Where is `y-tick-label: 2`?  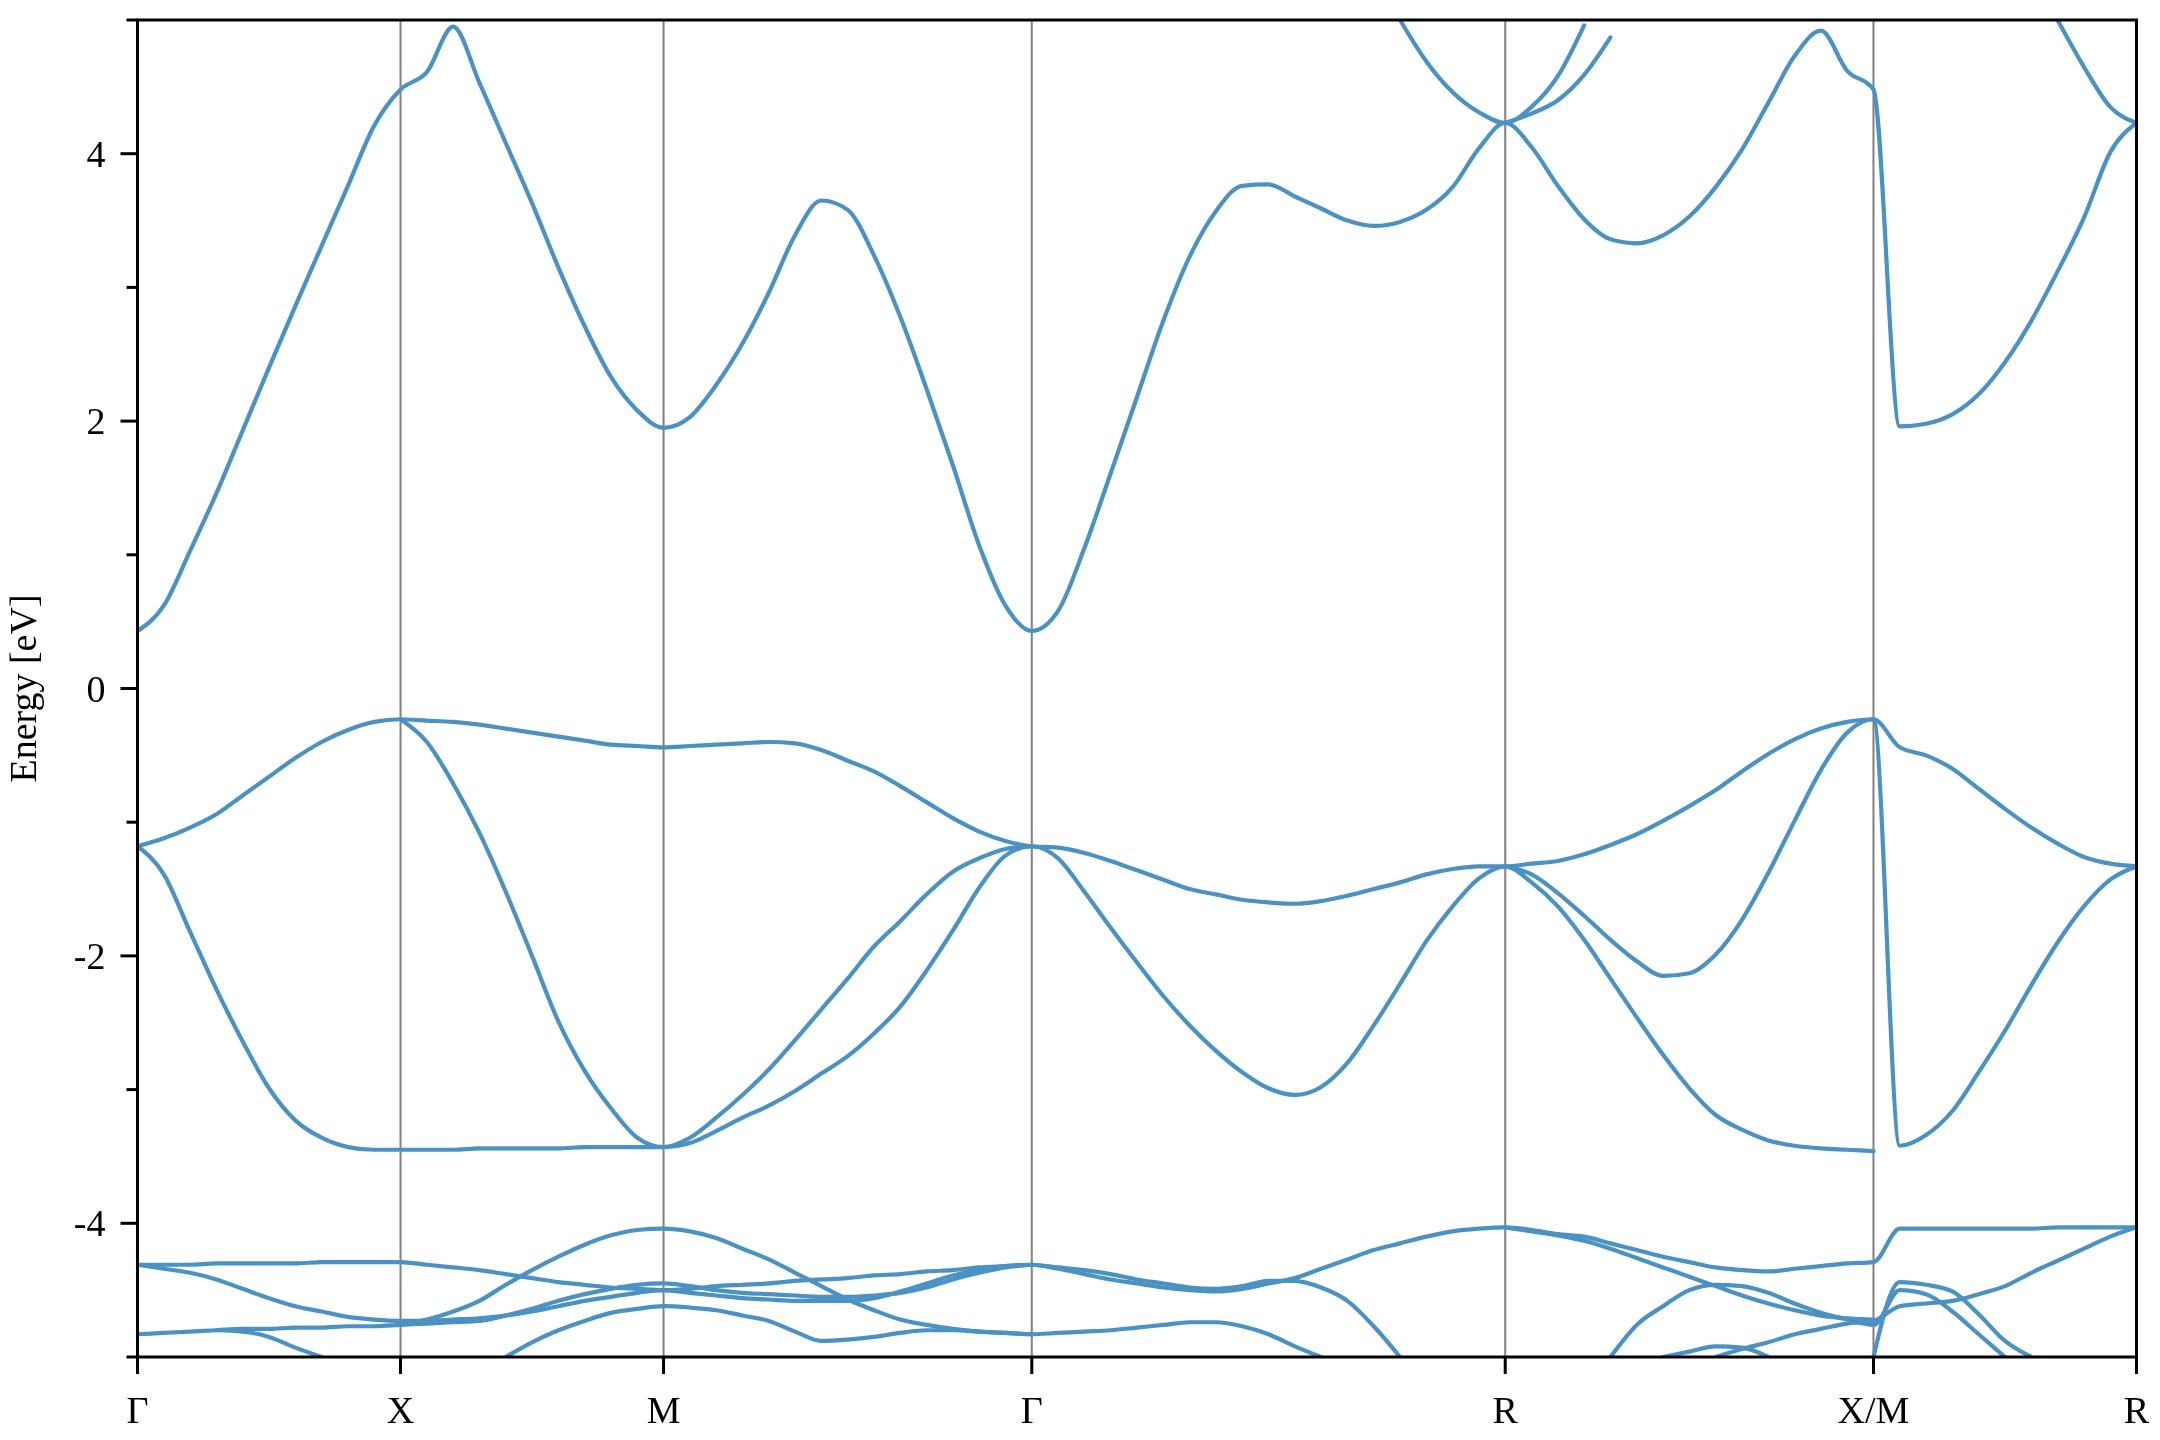
y-tick-label: 2 is located at coordinates (96, 421).